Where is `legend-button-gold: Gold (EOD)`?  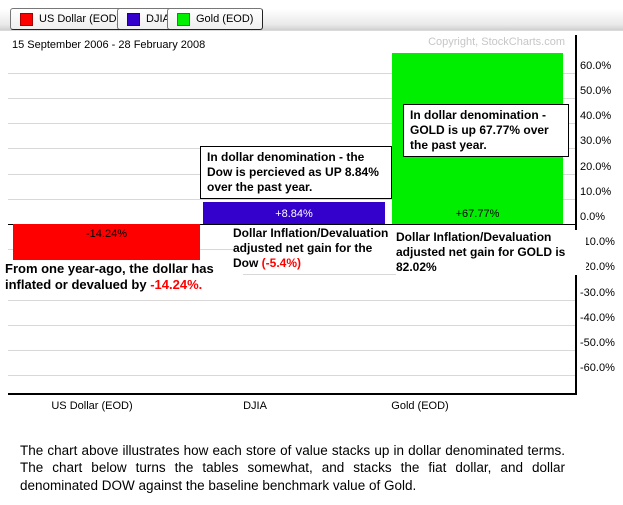 legend-button-gold: Gold (EOD) is located at coordinates (215, 19).